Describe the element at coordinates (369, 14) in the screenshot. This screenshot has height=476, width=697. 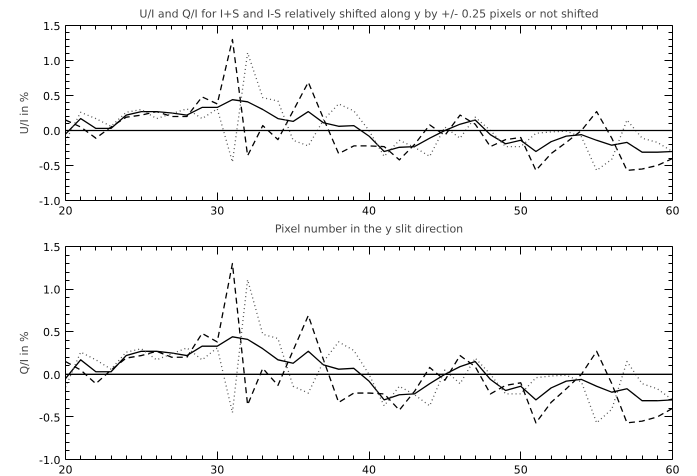
I see `chart-title: U/I and Q/I for I+S and I-S relatively shifted along y by +/- 0.25 pixels or not shifted` at that location.